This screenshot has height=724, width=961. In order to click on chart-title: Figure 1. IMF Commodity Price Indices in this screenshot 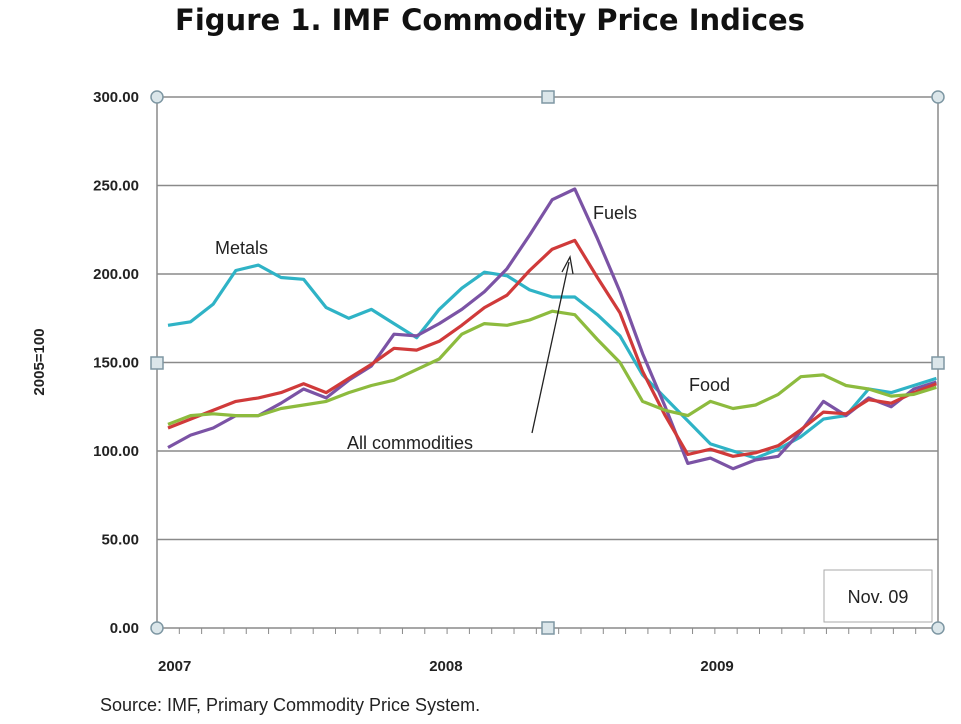, I will do `click(490, 20)`.